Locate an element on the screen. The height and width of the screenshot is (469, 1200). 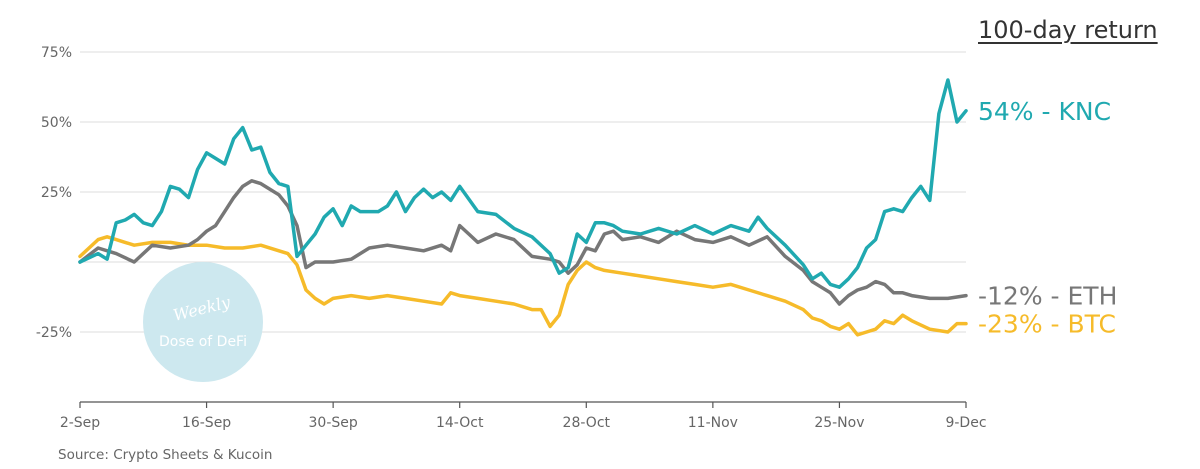
end-label-knc: 54% - KNC is located at coordinates (1044, 111).